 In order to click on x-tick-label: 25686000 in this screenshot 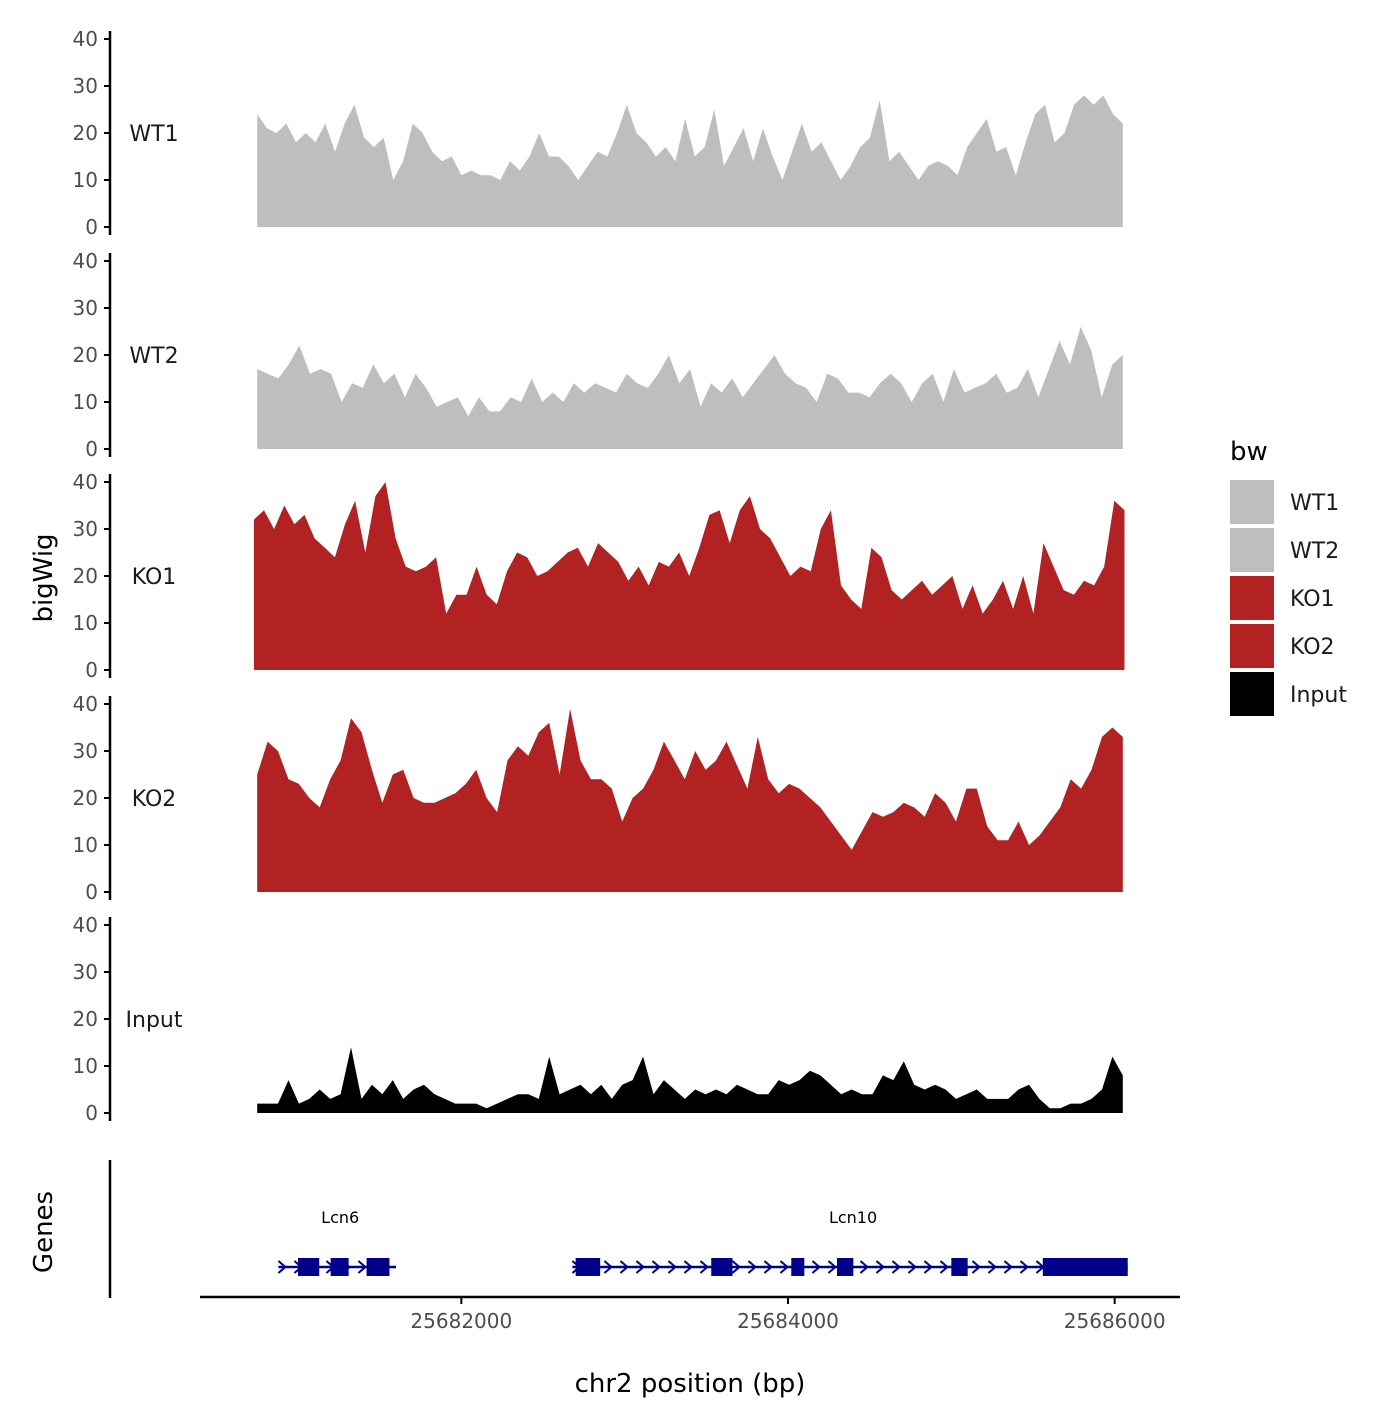, I will do `click(1115, 1321)`.